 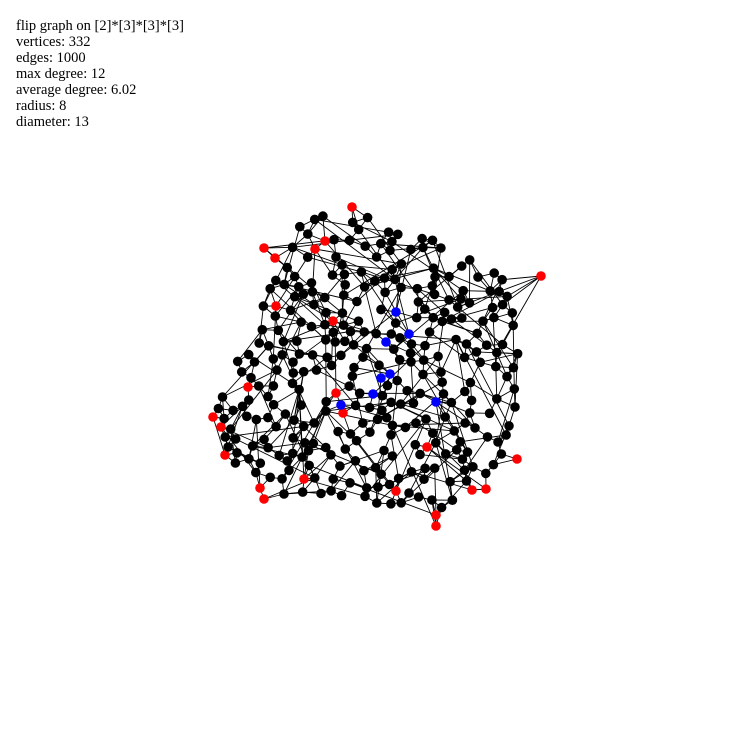 I want to click on graph-title: flip graph on [2]*[3]*[3]*[3], so click(x=100, y=26).